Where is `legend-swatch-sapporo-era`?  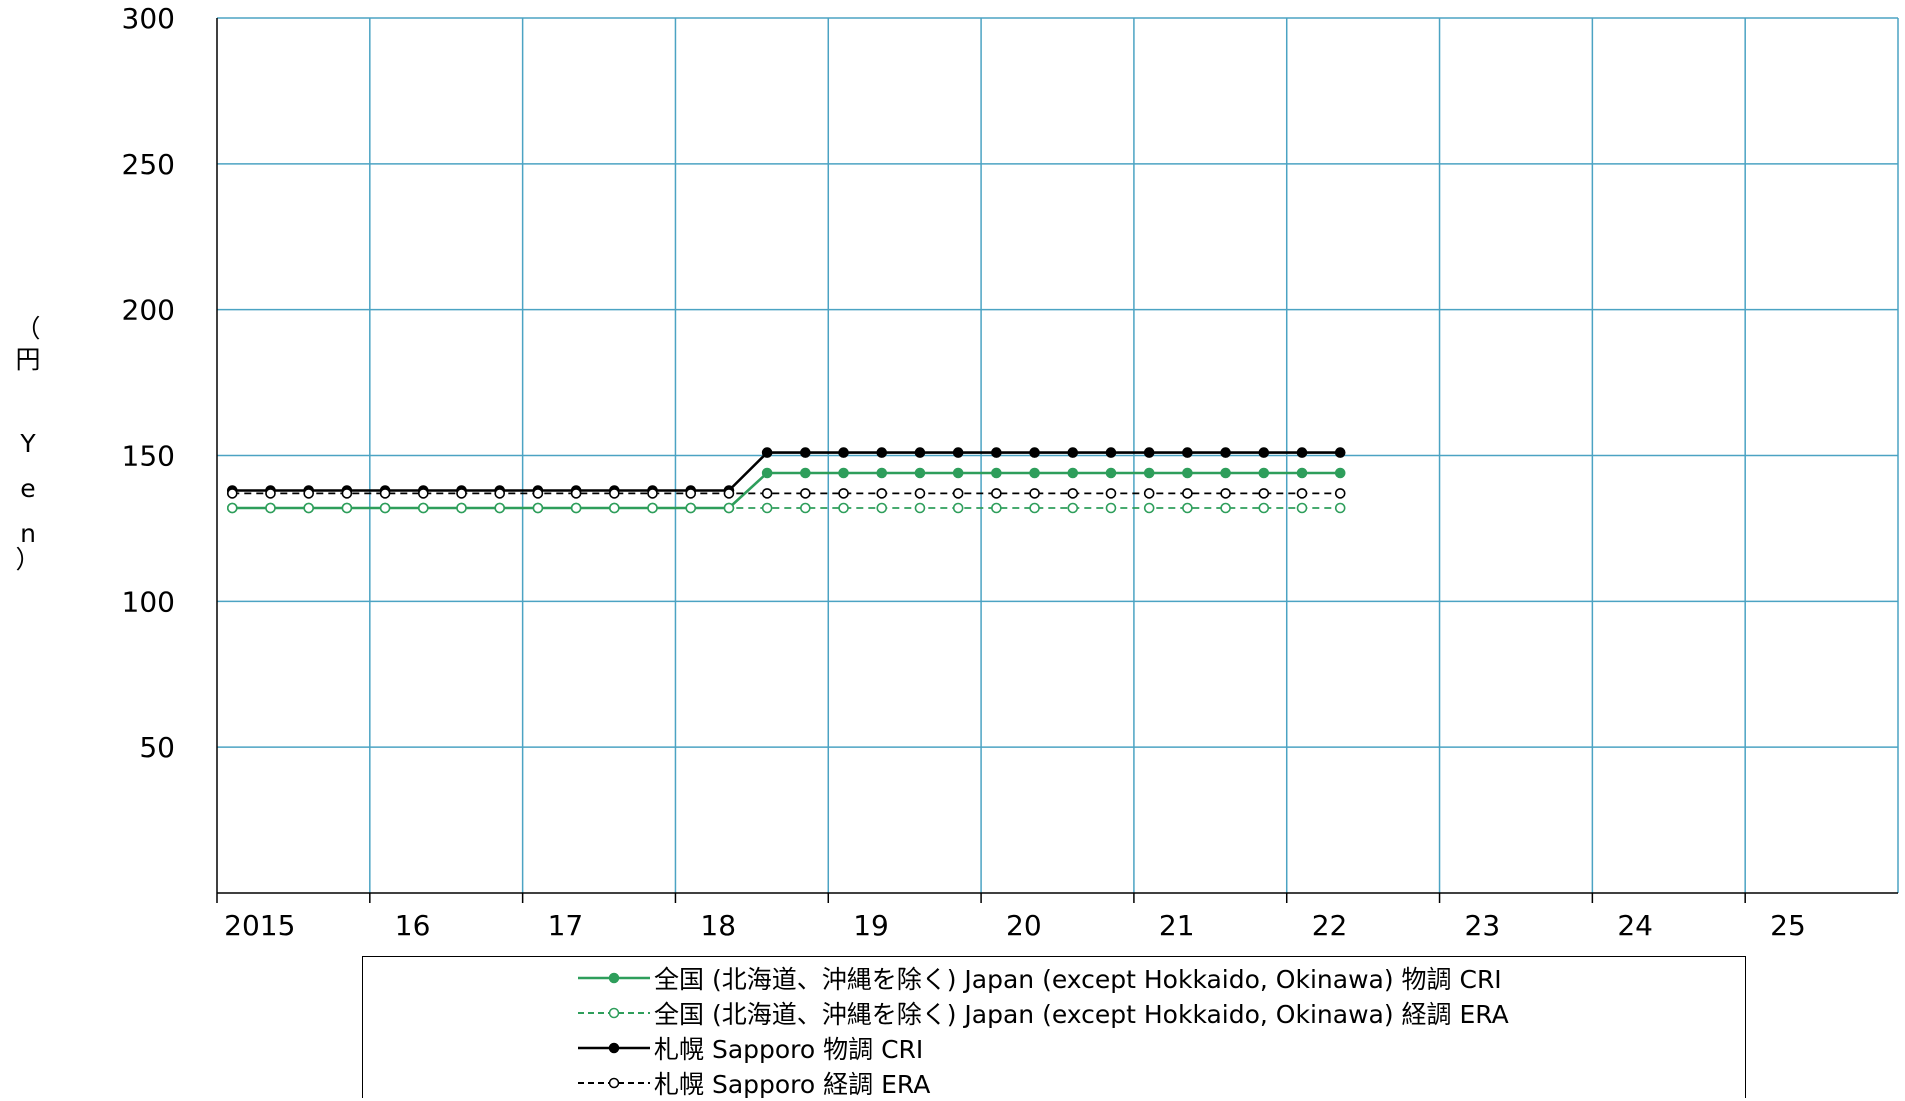
legend-swatch-sapporo-era is located at coordinates (614, 1083).